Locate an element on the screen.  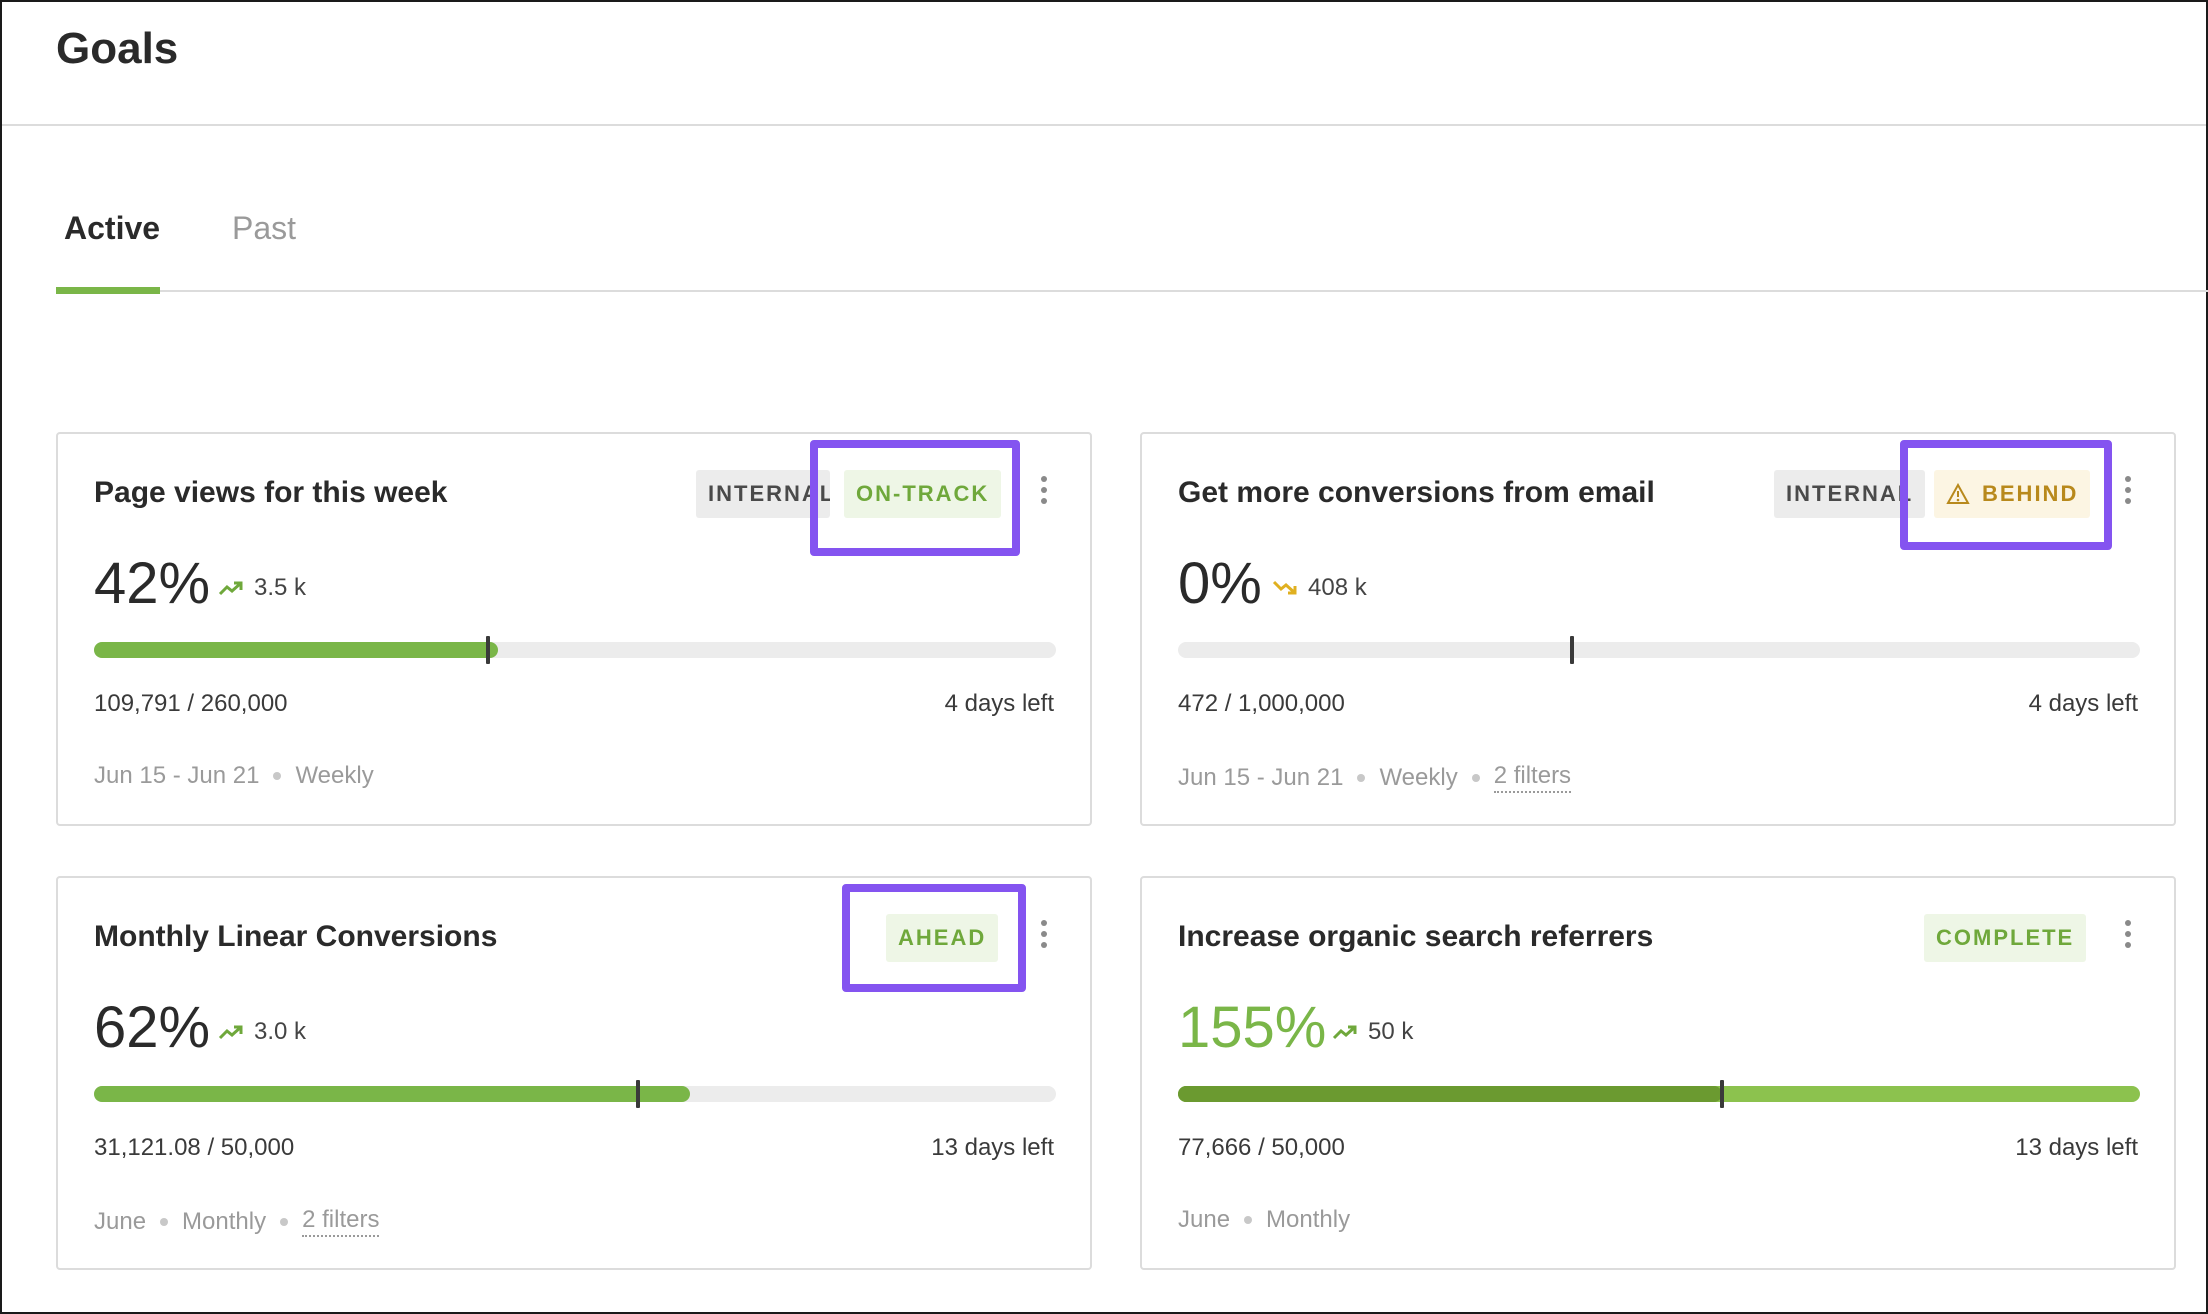
tab-active-label: Active is located at coordinates (112, 228).